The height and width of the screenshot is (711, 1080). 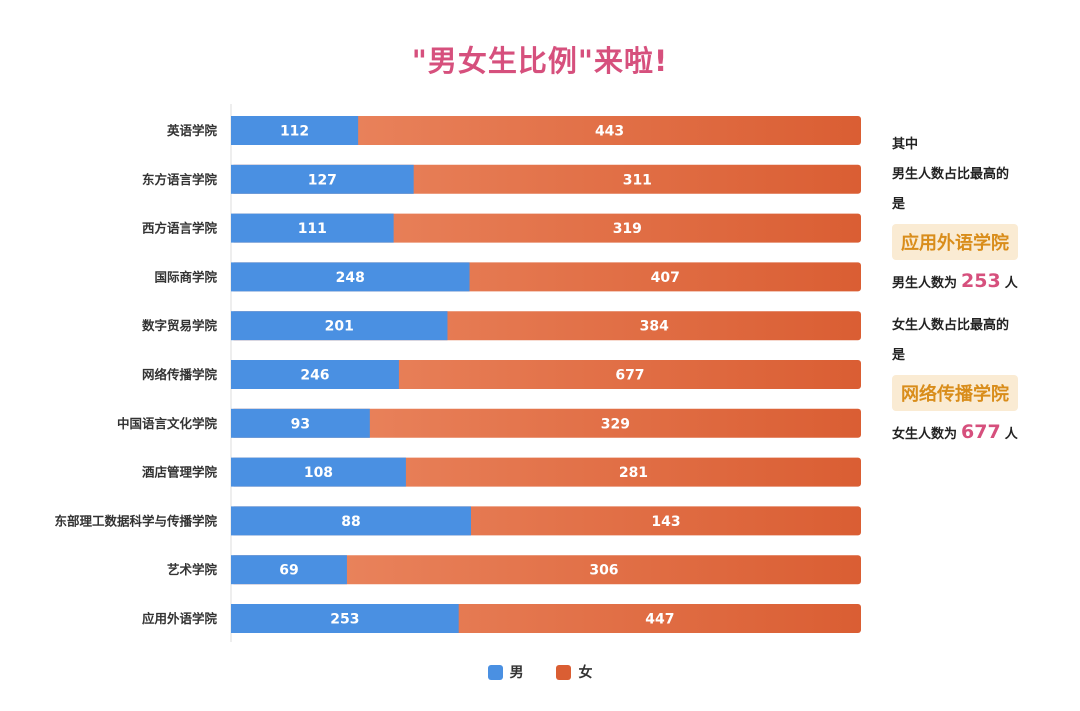 What do you see at coordinates (629, 376) in the screenshot?
I see `data-label-female: 677` at bounding box center [629, 376].